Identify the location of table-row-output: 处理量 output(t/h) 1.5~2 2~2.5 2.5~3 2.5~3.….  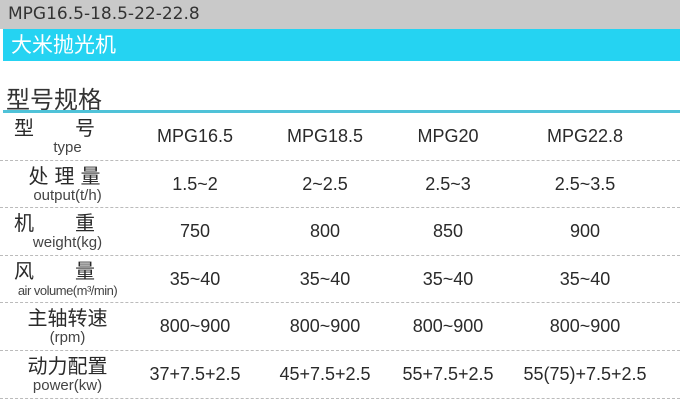
(340, 185).